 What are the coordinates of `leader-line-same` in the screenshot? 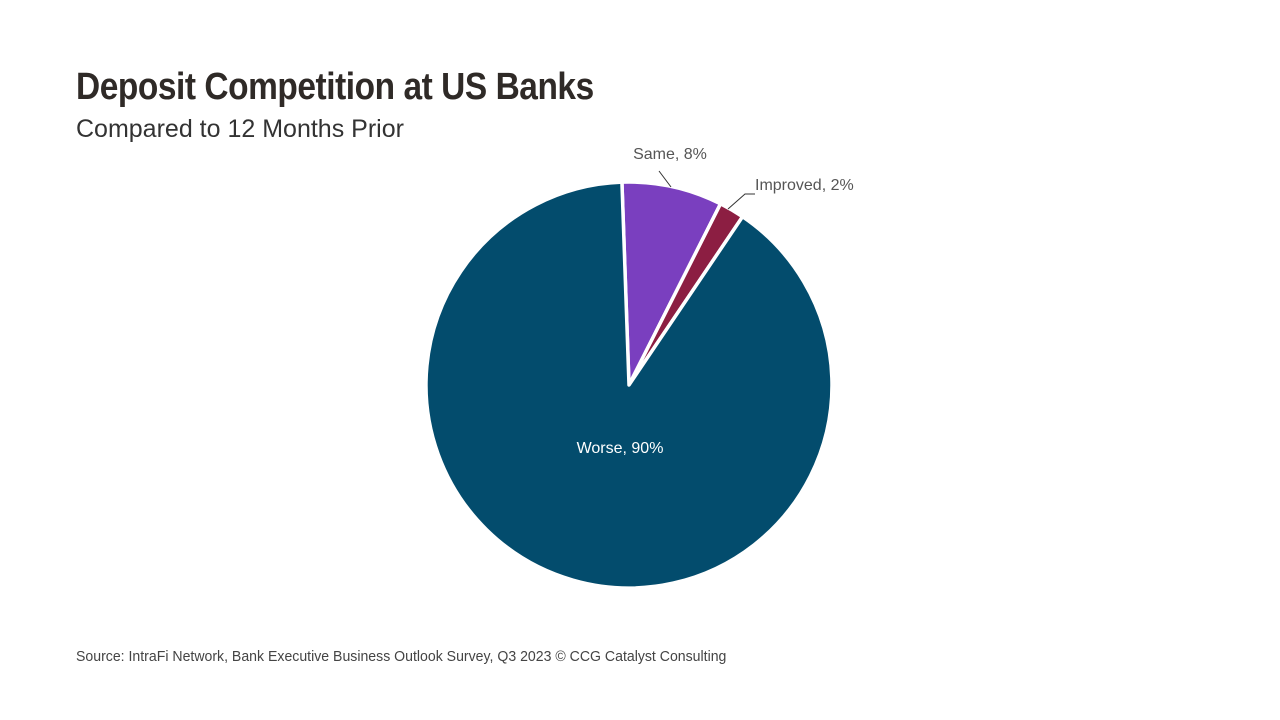 It's located at (665, 179).